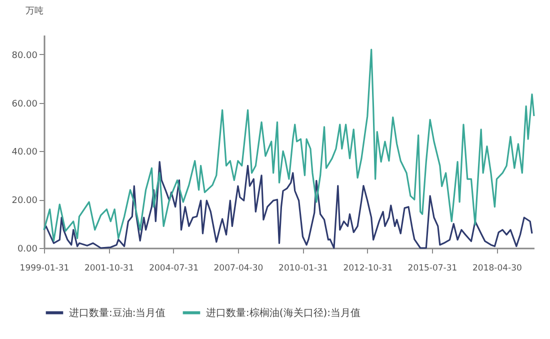  What do you see at coordinates (25, 201) in the screenshot?
I see `y-tick-label: 20.00` at bounding box center [25, 201].